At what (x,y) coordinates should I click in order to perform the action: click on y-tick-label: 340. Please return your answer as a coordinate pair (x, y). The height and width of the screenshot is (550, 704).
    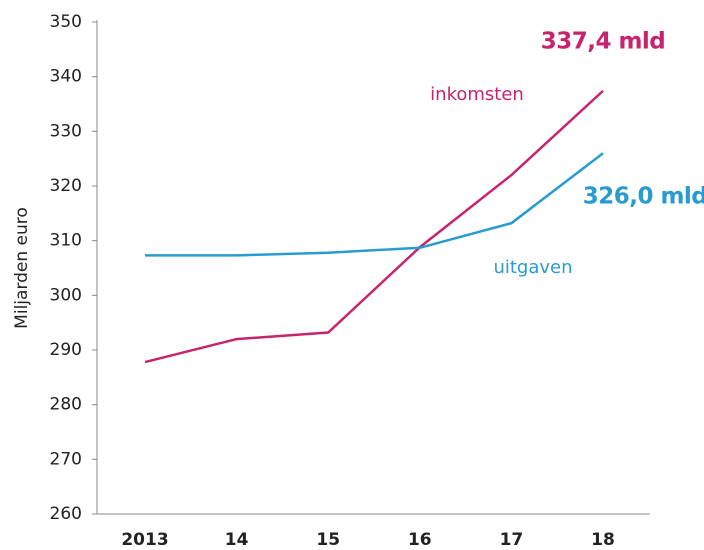
    Looking at the image, I should click on (66, 77).